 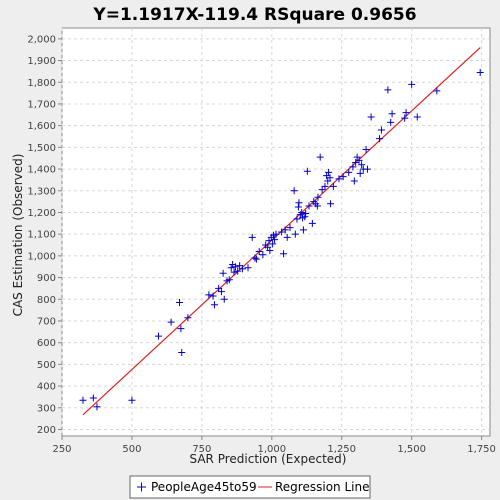 I want to click on legend-plus-mark, so click(x=141, y=487).